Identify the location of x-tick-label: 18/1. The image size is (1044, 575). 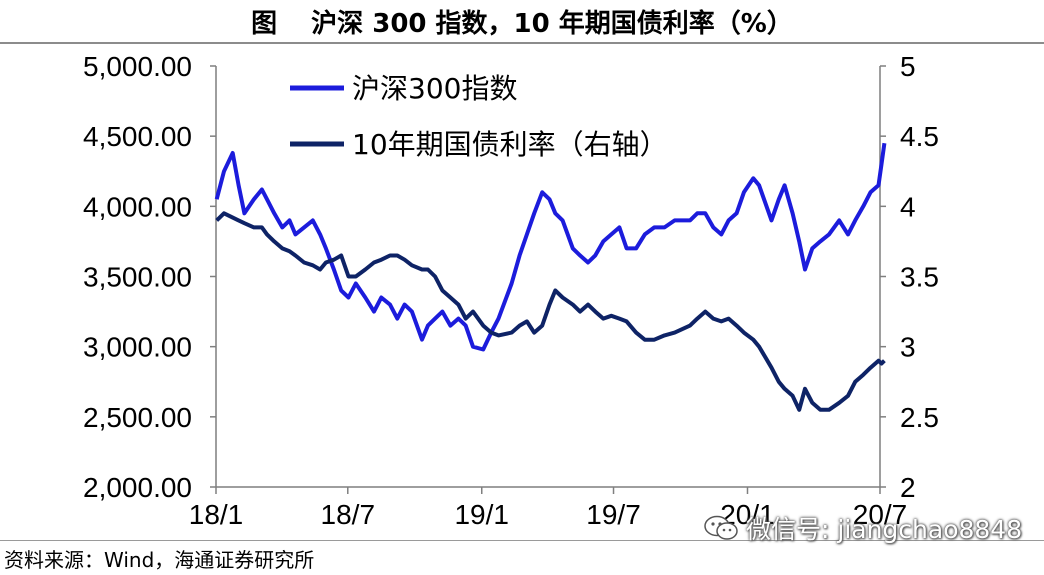
(216, 514).